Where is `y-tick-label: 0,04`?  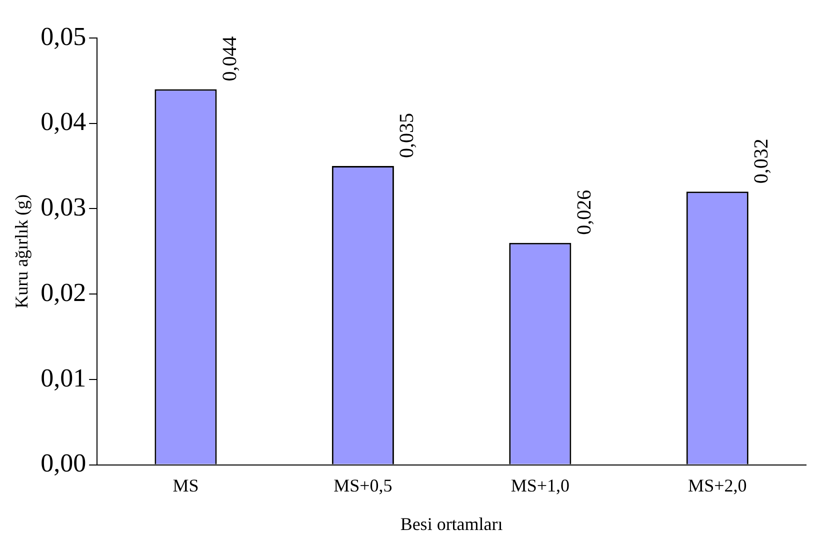 y-tick-label: 0,04 is located at coordinates (63, 121).